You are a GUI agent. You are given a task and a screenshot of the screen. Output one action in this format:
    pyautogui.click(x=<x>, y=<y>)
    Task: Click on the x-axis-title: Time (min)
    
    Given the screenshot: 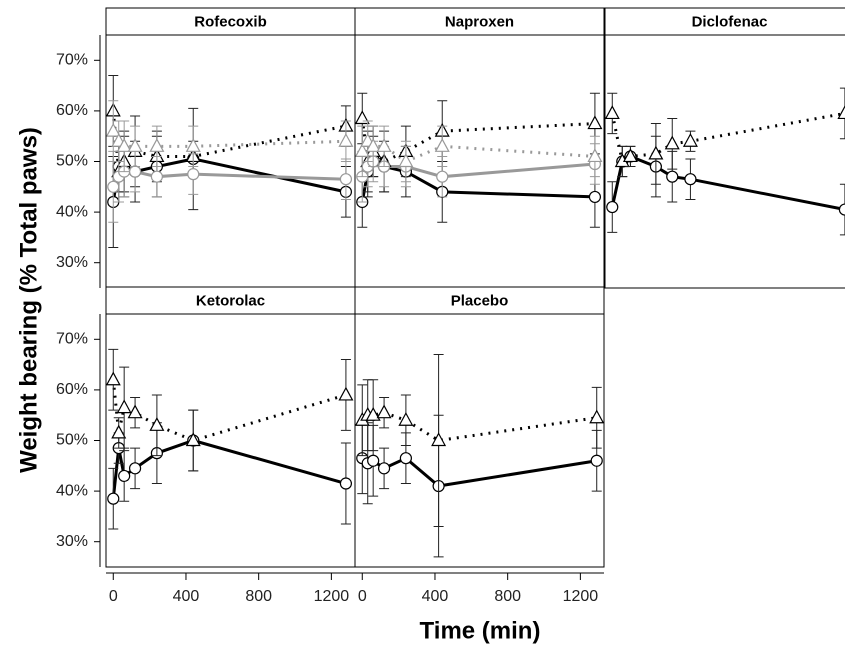 What is the action you would take?
    pyautogui.click(x=480, y=630)
    